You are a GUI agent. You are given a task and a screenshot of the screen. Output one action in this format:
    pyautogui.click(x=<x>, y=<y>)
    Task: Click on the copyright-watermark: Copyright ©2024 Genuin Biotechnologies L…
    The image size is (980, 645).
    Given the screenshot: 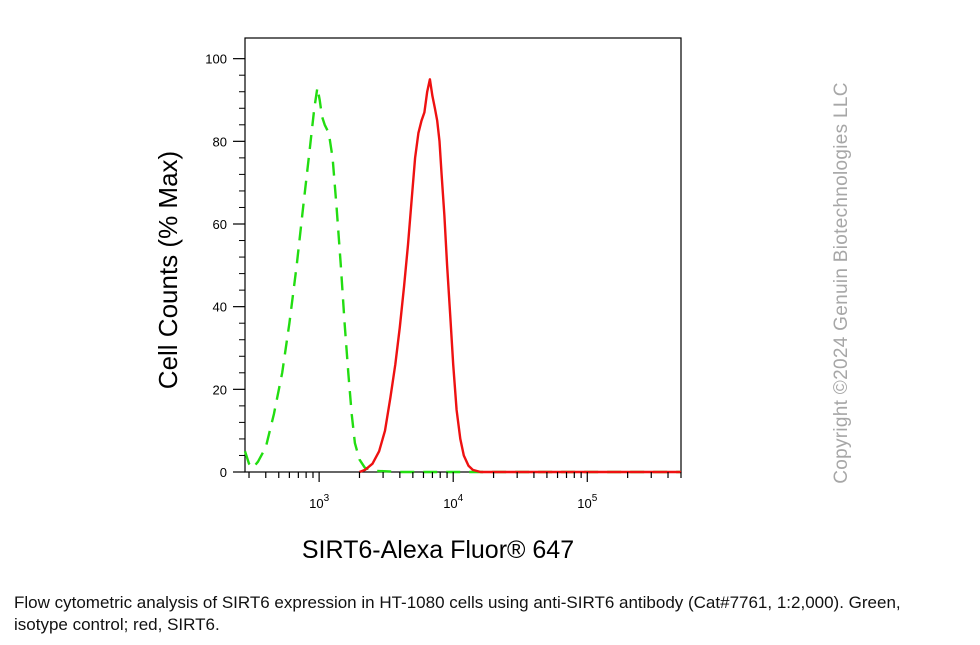 What is the action you would take?
    pyautogui.click(x=841, y=283)
    